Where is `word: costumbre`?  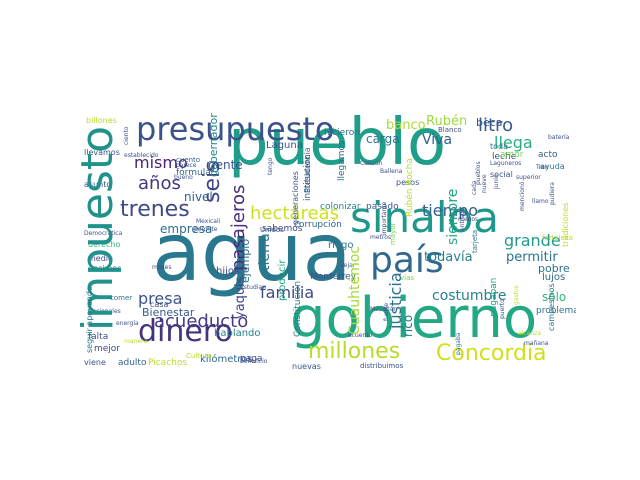
word: costumbre is located at coordinates (469, 296).